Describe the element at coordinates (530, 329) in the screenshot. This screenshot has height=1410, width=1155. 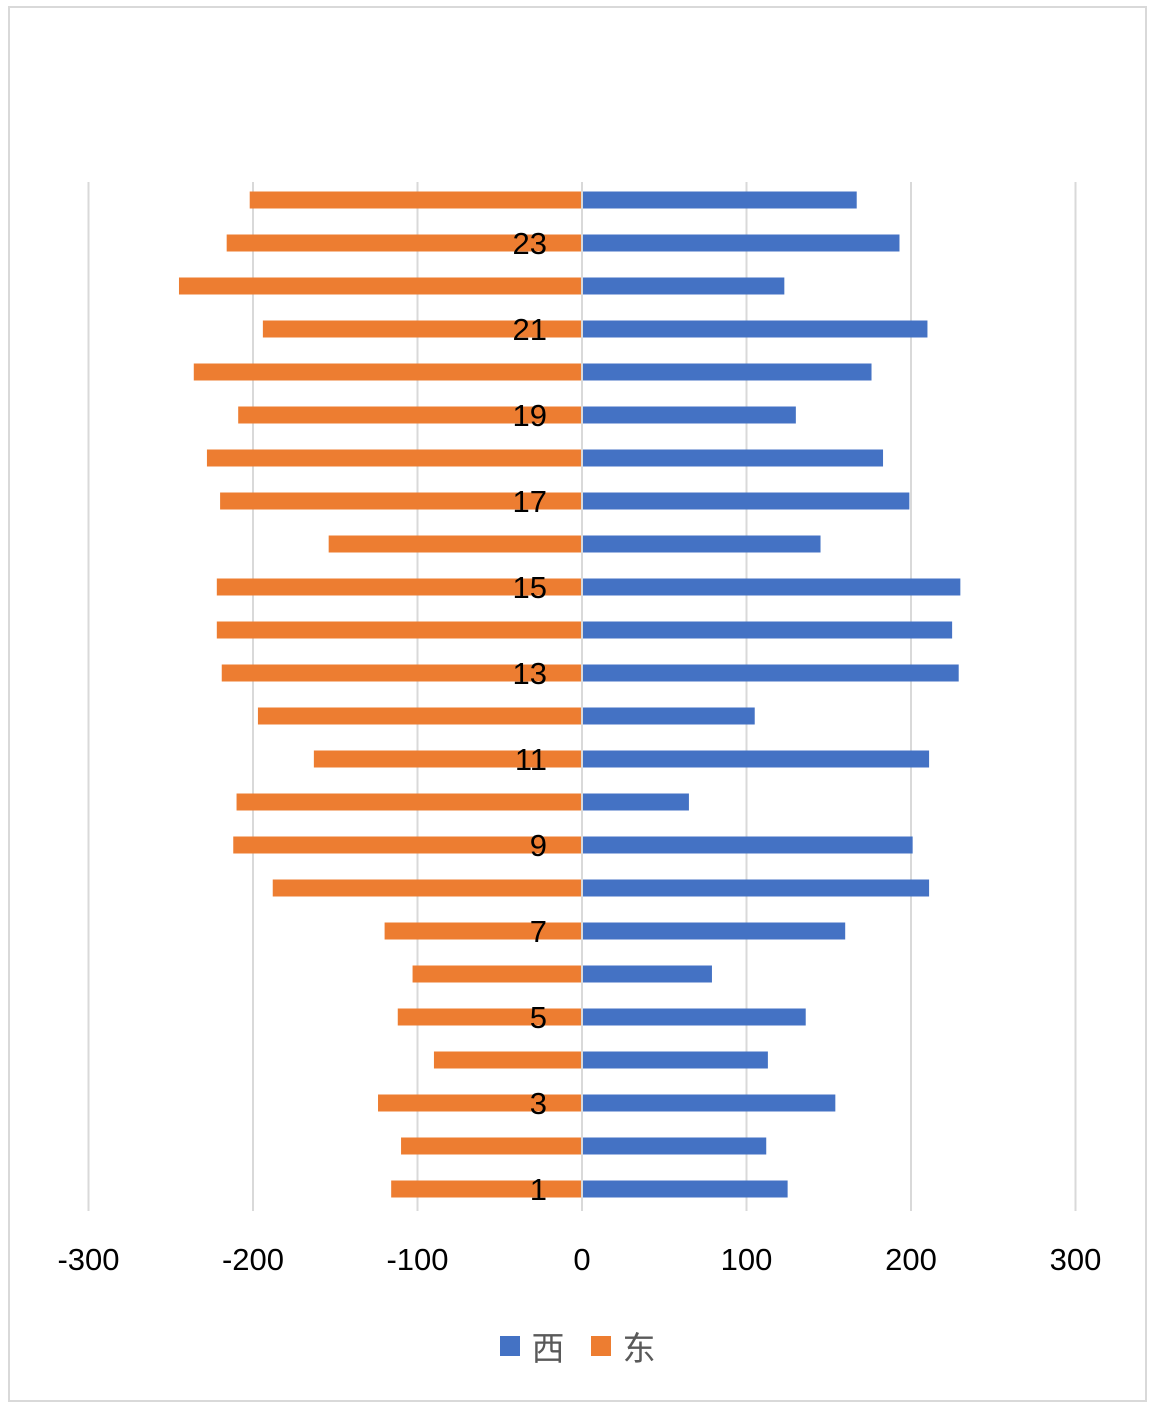
I see `category-label-21: 21` at that location.